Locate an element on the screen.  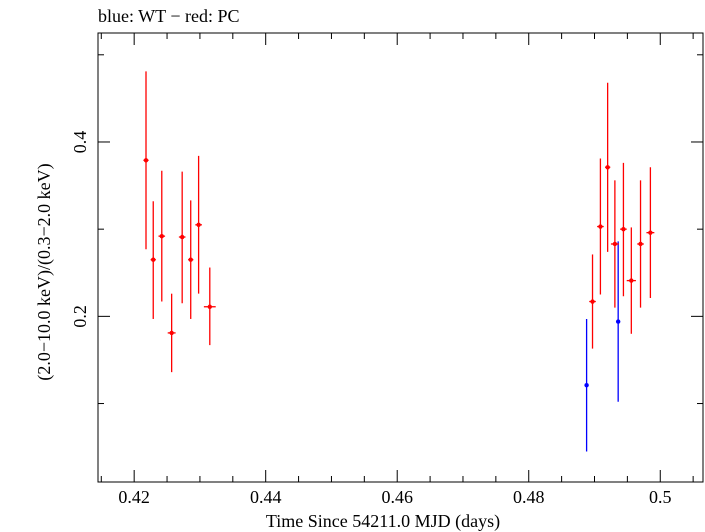
y-axis-label: (2.0−10.0 keV)/(0.3−2.0 keV) is located at coordinates (44, 271).